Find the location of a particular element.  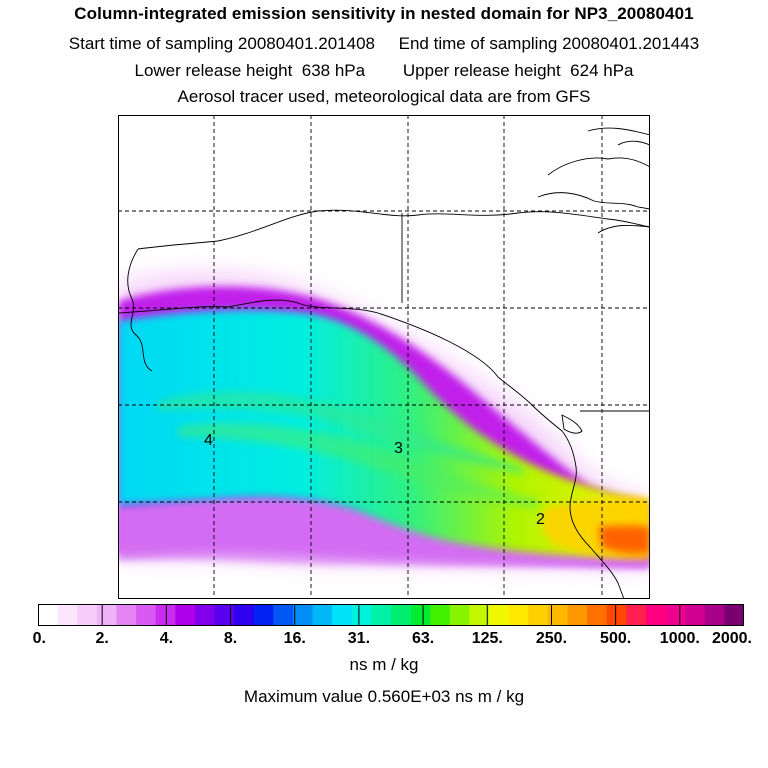

colorbar-tick-label: 0. is located at coordinates (39, 638).